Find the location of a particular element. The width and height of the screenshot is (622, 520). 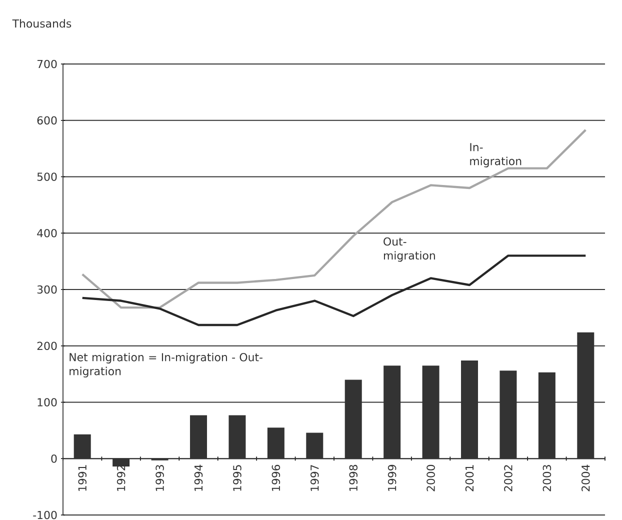

y-axis-title: Thousands is located at coordinates (42, 23).